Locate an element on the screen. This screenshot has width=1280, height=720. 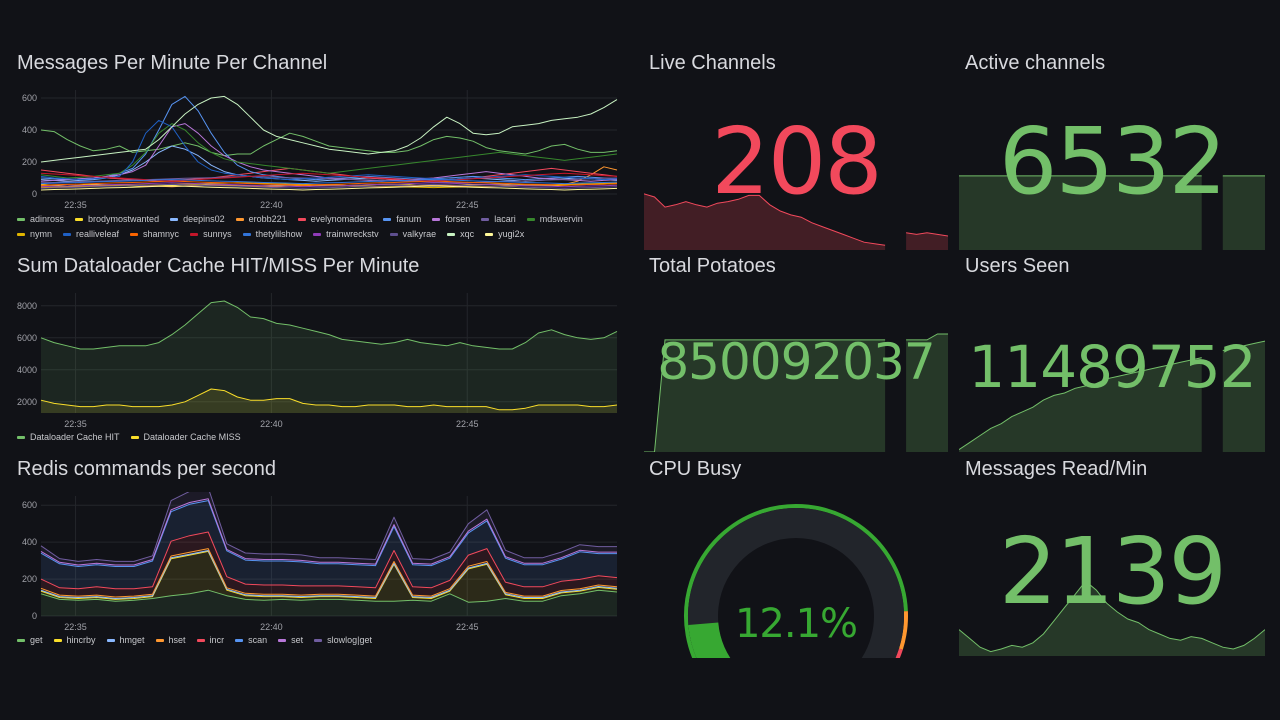
gauge-threshold-red is located at coordinates (899, 653).